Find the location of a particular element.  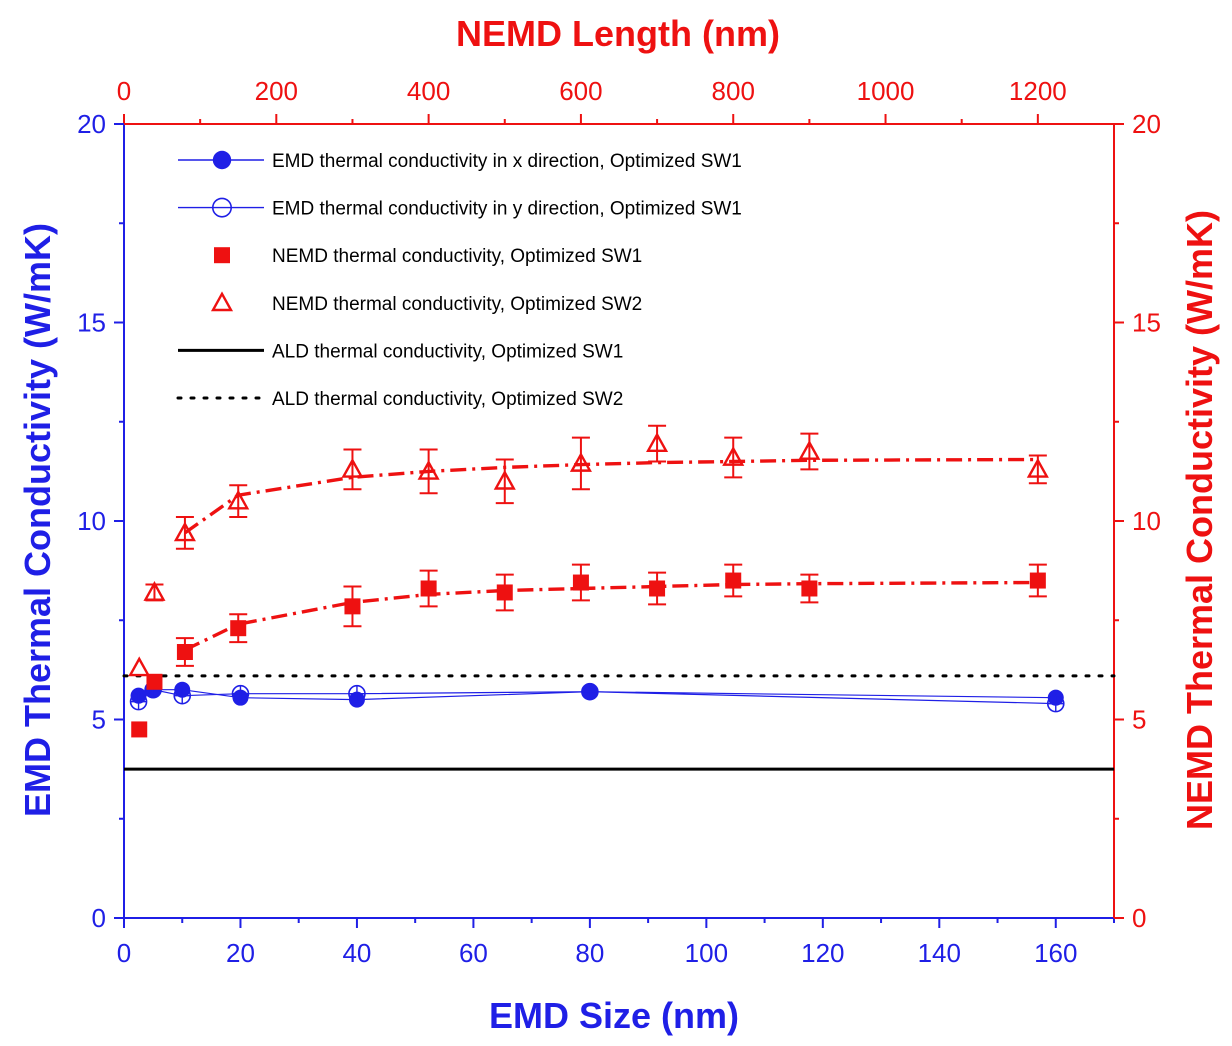

x-bottom-tick-label: 100 is located at coordinates (706, 953).